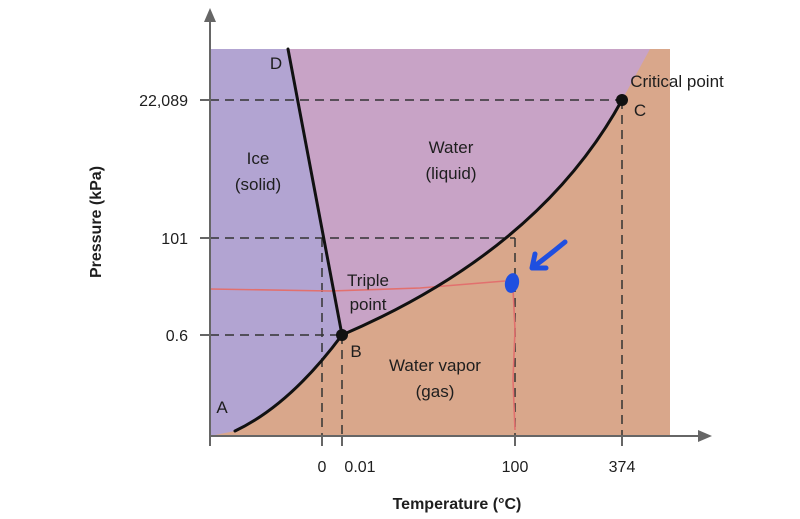 The height and width of the screenshot is (519, 800). What do you see at coordinates (276, 242) in the screenshot?
I see `ice-region` at bounding box center [276, 242].